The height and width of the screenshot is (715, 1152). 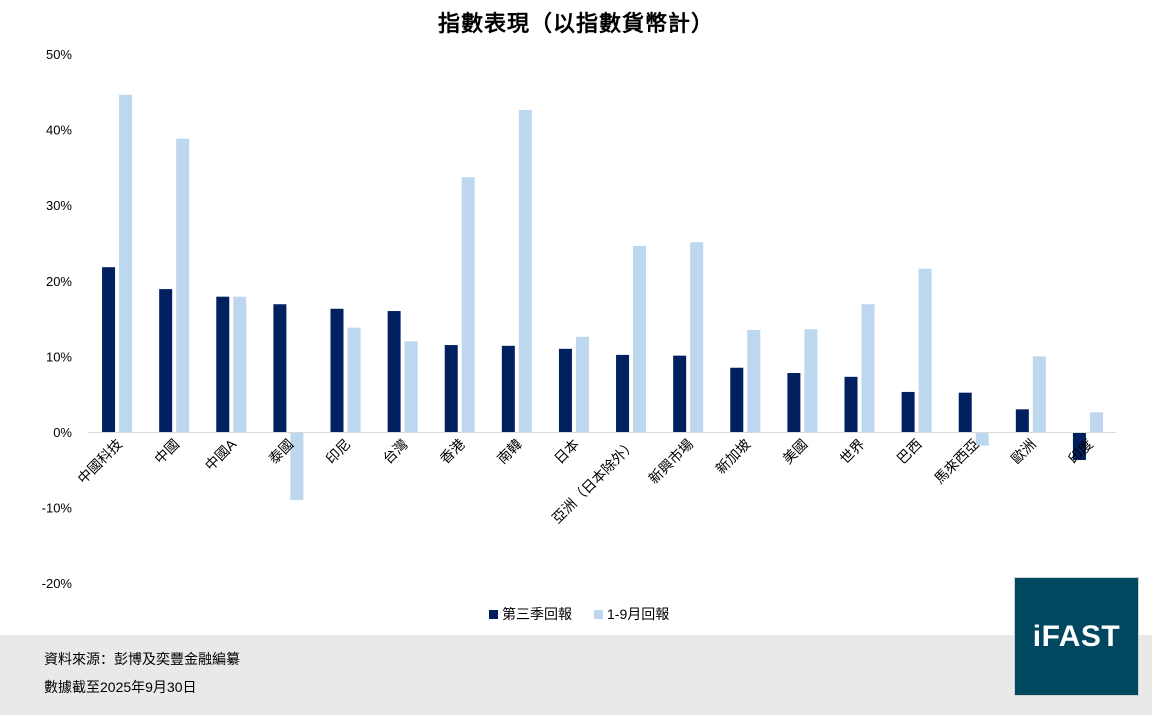 What do you see at coordinates (576, 675) in the screenshot?
I see `footer: 資料來源：彭博及奕豐金融編纂 數據截至2025年9月30日` at bounding box center [576, 675].